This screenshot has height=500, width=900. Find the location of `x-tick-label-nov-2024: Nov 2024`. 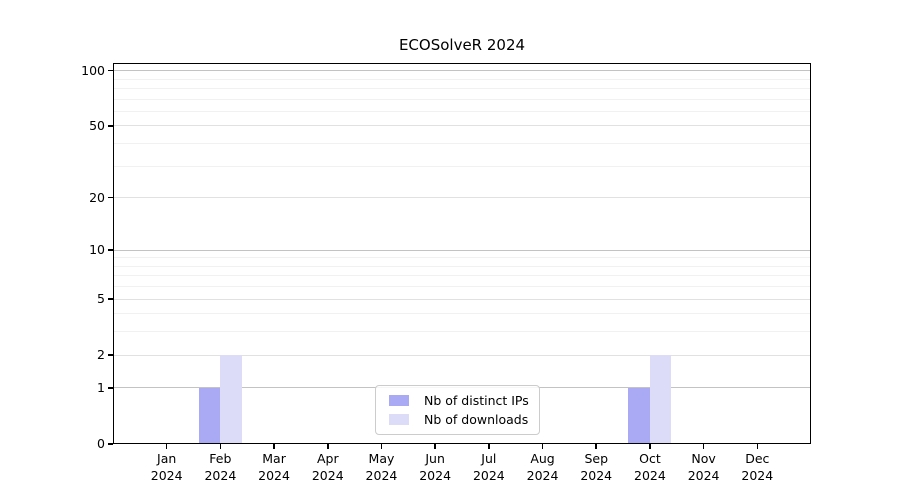

x-tick-label-nov-2024: Nov 2024 is located at coordinates (704, 467).